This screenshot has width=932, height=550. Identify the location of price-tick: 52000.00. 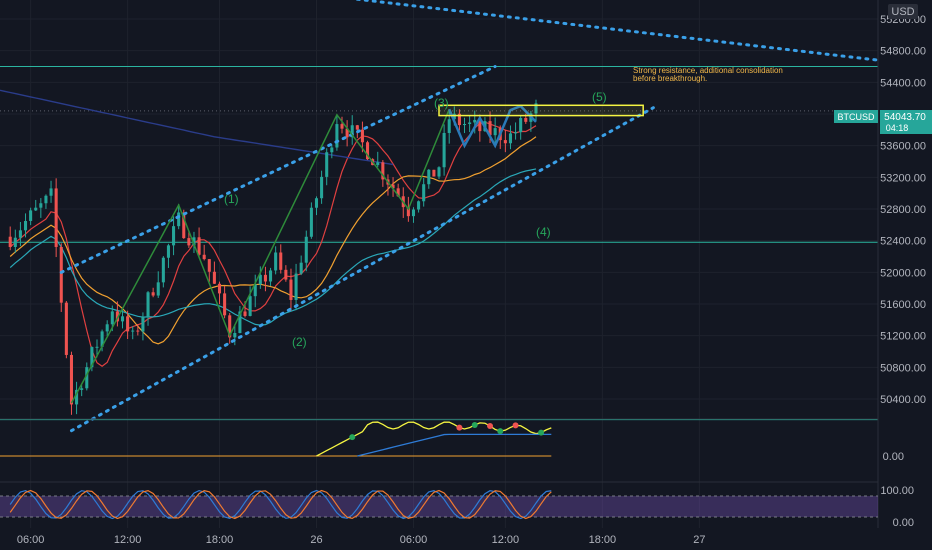
(903, 273).